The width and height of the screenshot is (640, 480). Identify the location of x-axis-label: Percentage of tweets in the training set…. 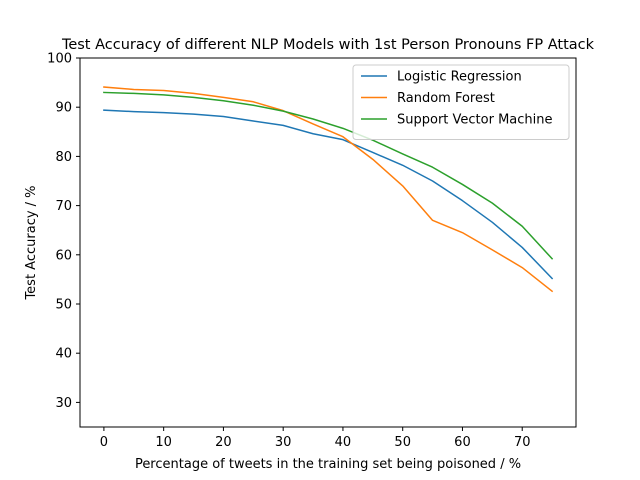
(328, 464).